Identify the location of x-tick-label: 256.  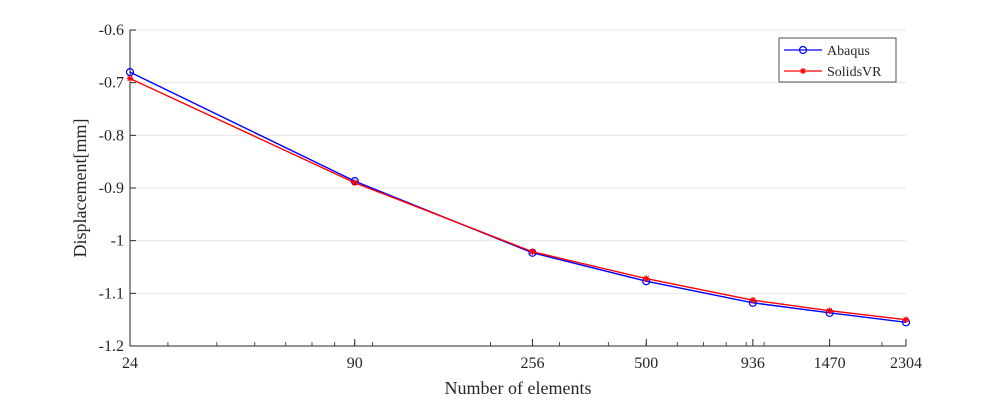
(532, 363).